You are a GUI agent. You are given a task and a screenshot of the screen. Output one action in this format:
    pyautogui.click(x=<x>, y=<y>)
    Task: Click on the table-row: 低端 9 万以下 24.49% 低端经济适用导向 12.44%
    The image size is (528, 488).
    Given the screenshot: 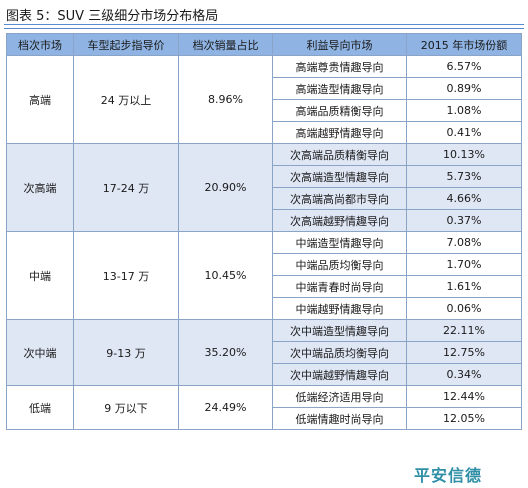 What is the action you would take?
    pyautogui.click(x=264, y=407)
    